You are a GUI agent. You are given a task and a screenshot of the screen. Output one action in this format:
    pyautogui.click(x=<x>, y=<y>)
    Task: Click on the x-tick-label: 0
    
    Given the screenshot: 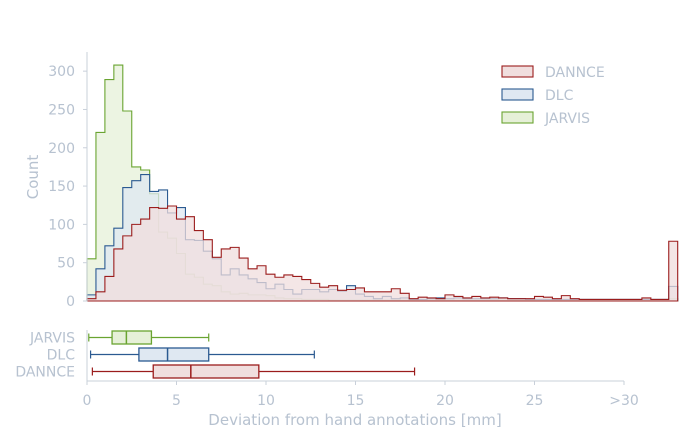 What is the action you would take?
    pyautogui.click(x=87, y=401)
    